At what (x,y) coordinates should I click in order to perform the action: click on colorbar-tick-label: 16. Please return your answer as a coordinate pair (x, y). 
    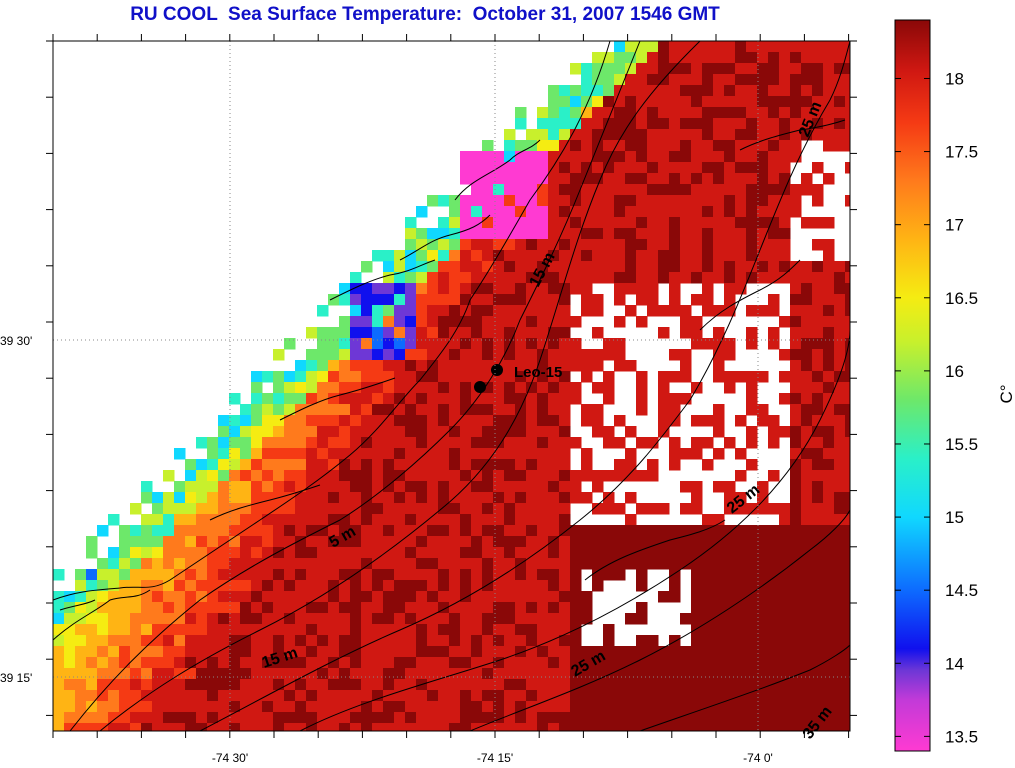
    Looking at the image, I should click on (954, 371).